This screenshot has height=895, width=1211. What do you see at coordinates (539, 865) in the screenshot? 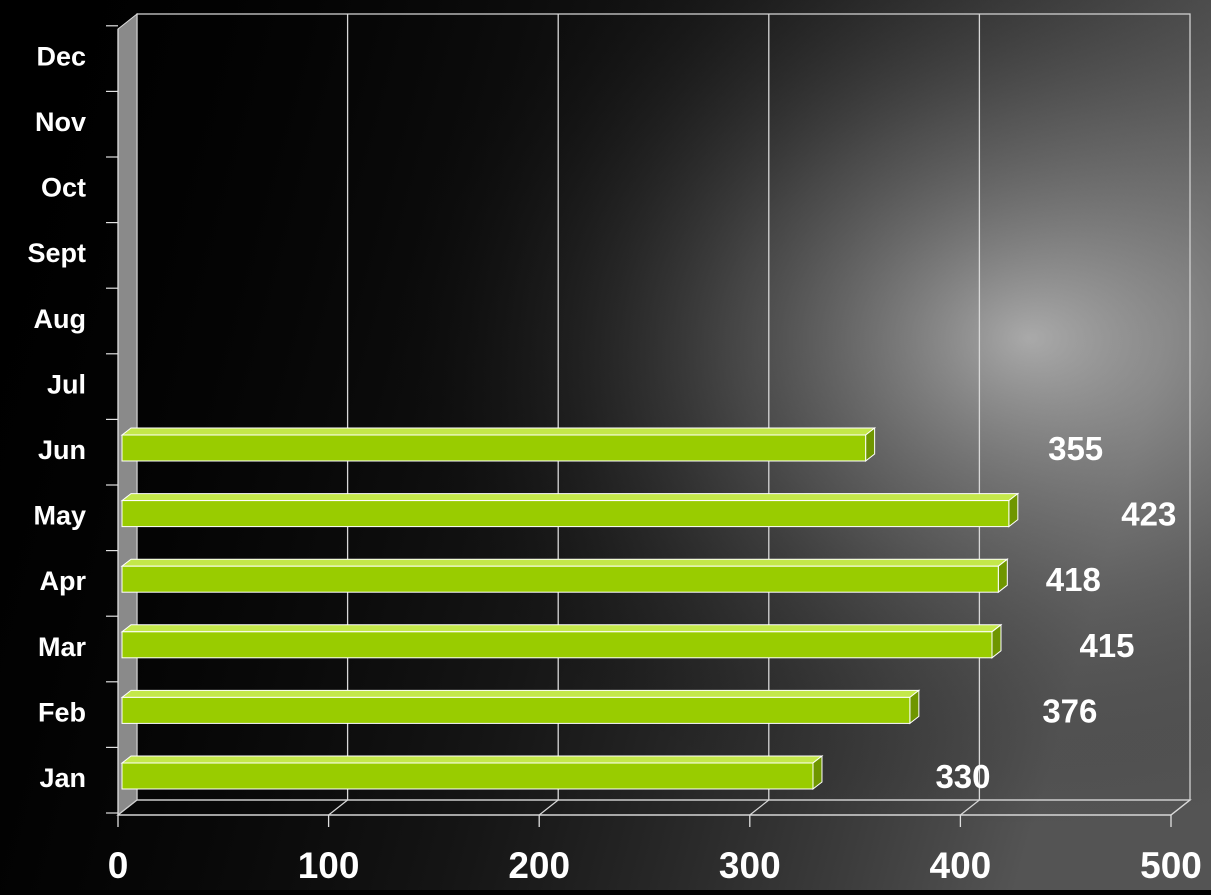
I see `x-tick-label: 200` at bounding box center [539, 865].